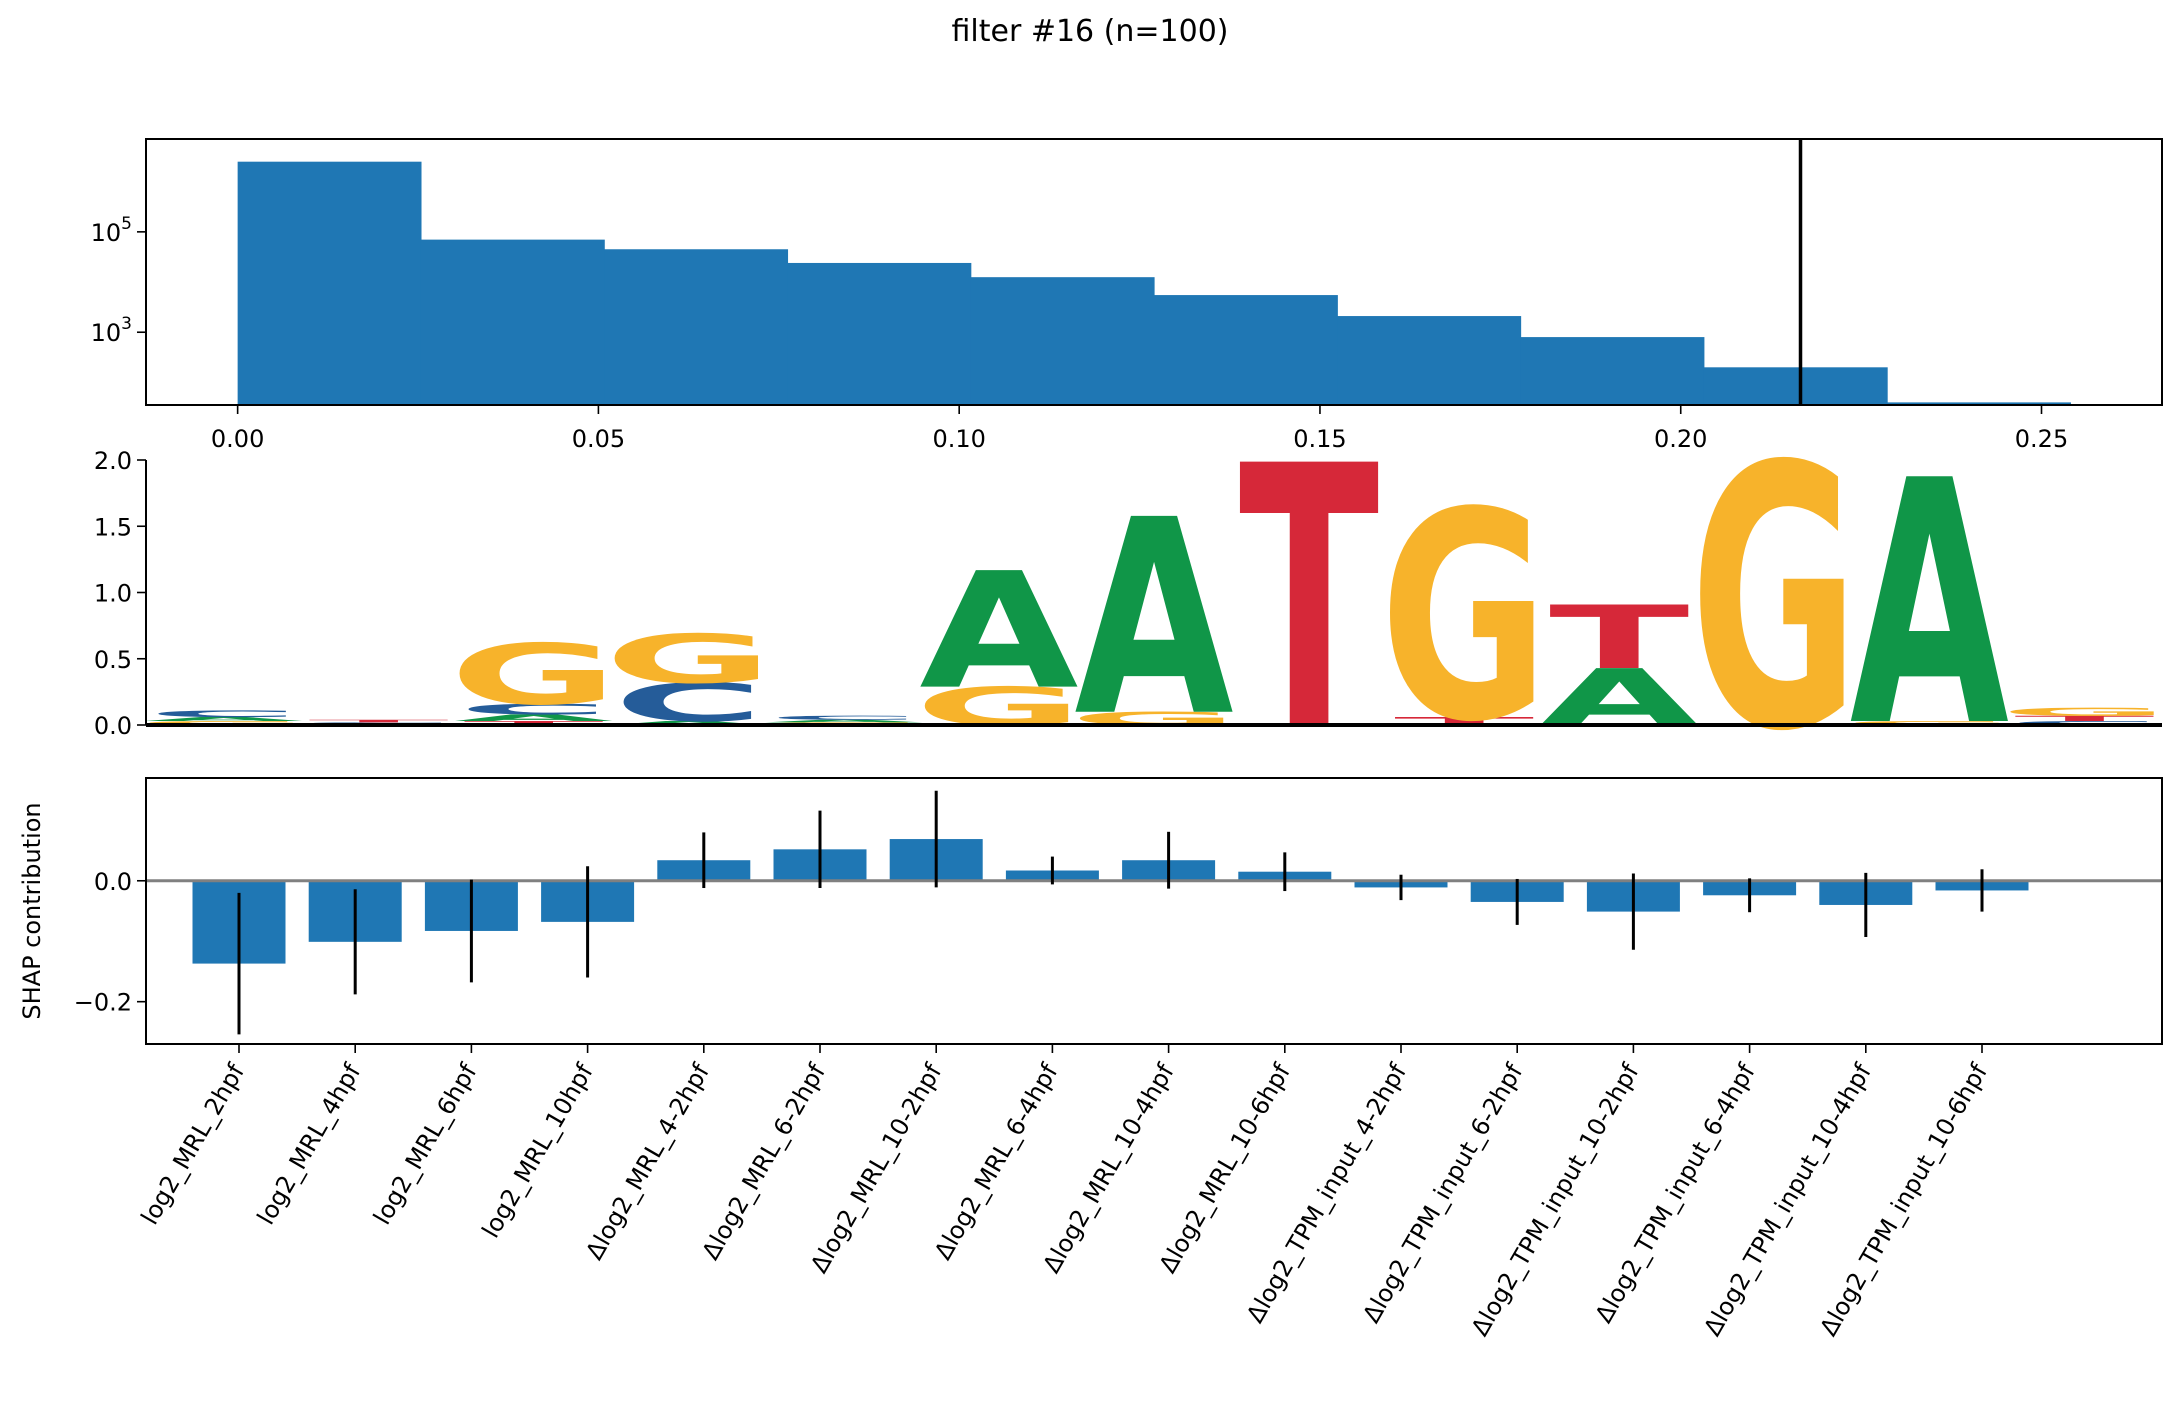  Describe the element at coordinates (193, 1144) in the screenshot. I see `x-tick-label: log2_MRL_2hpf` at that location.